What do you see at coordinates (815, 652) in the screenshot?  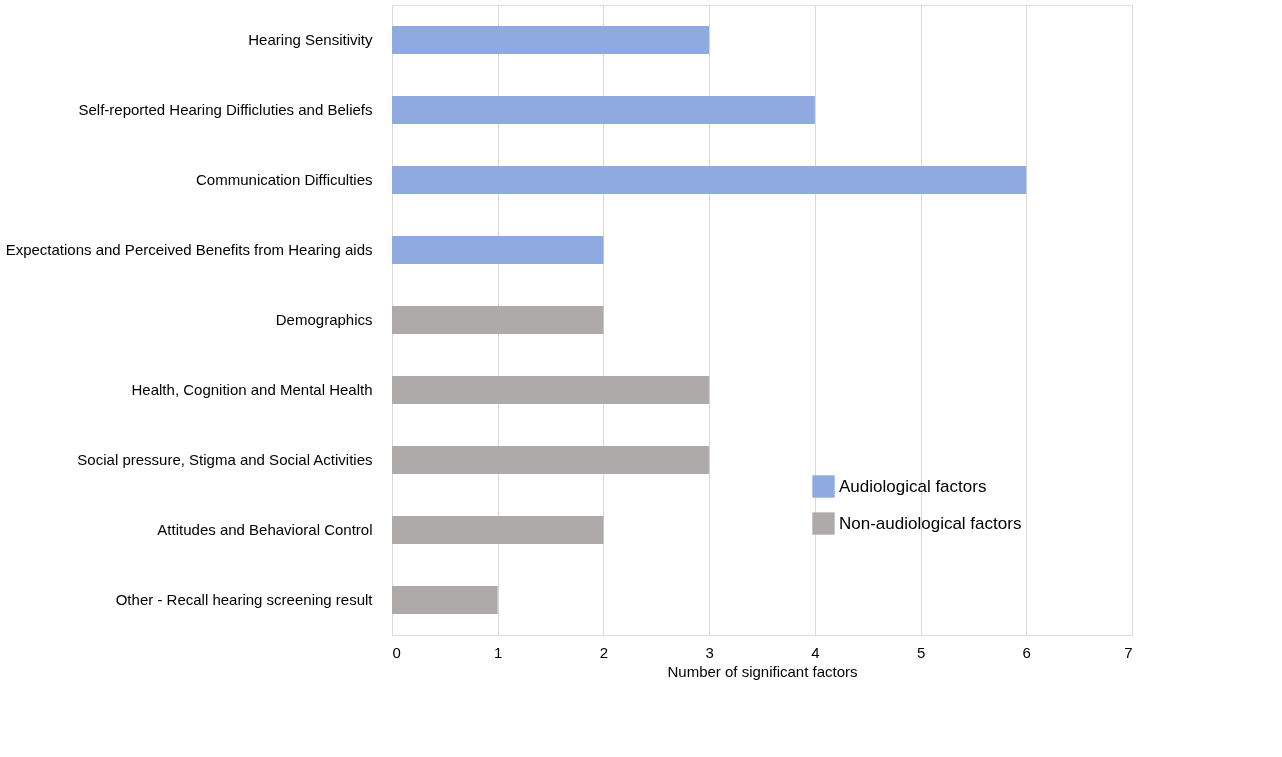 I see `x-tick-label: 4` at bounding box center [815, 652].